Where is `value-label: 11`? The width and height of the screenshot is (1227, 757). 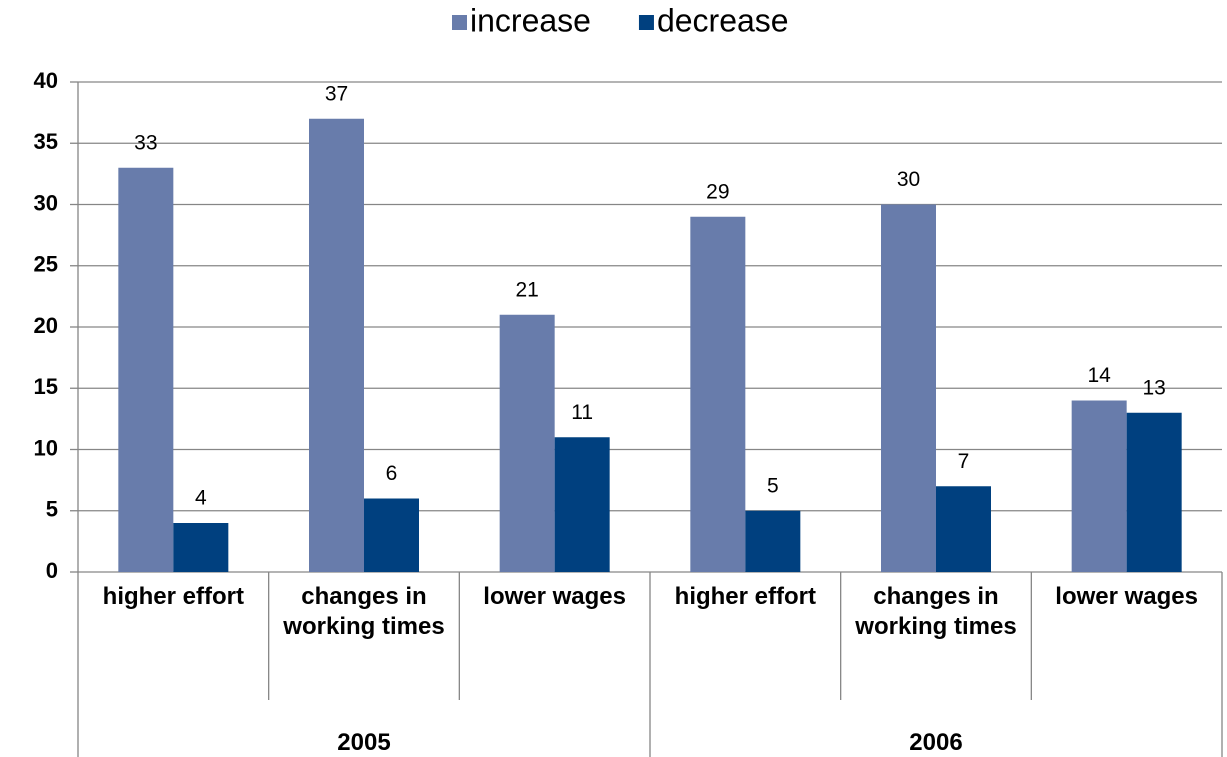
value-label: 11 is located at coordinates (582, 412).